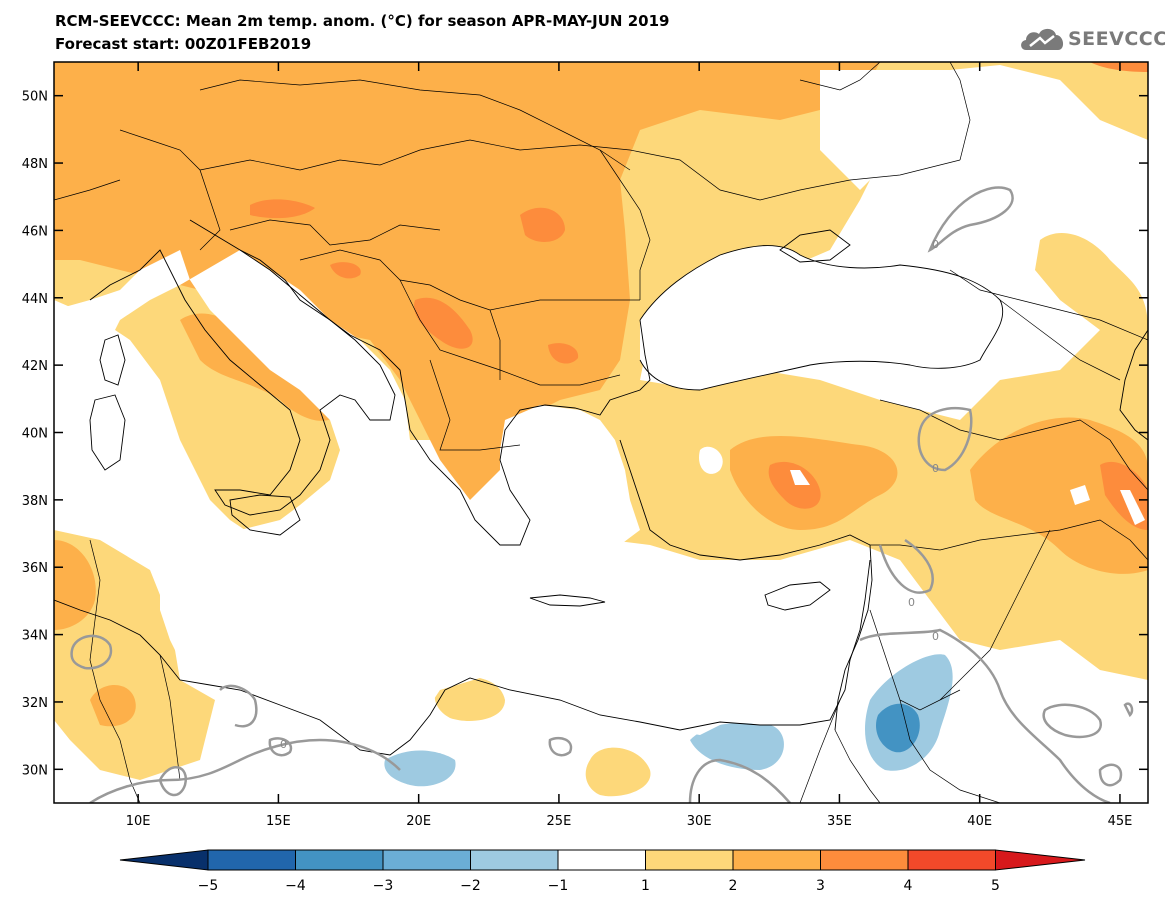 This screenshot has width=1165, height=907. I want to click on coastline-turkey-south, so click(745, 500).